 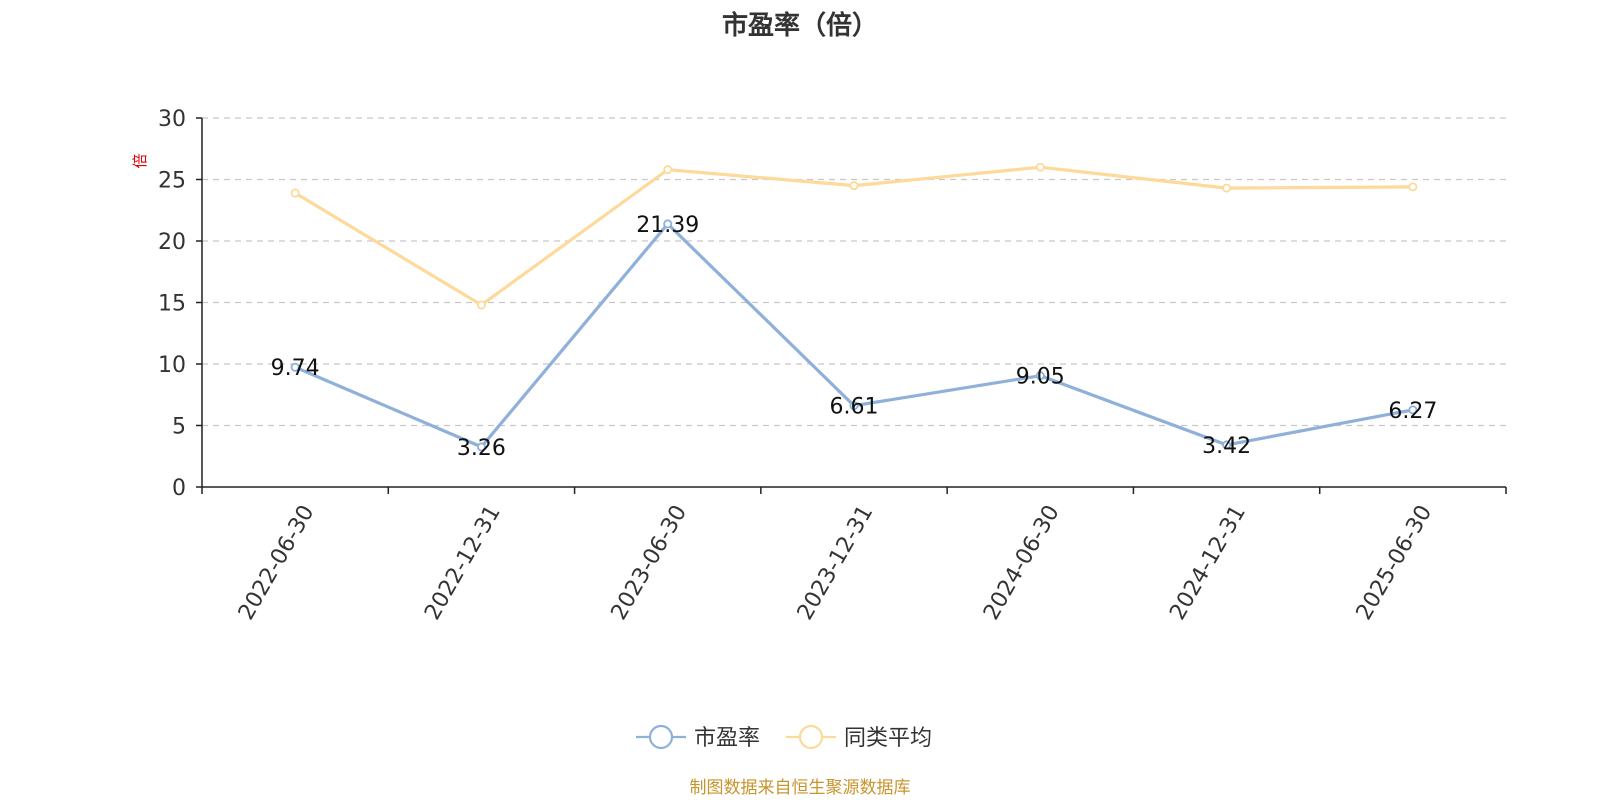 I want to click on y-tick-label: 20, so click(x=172, y=242).